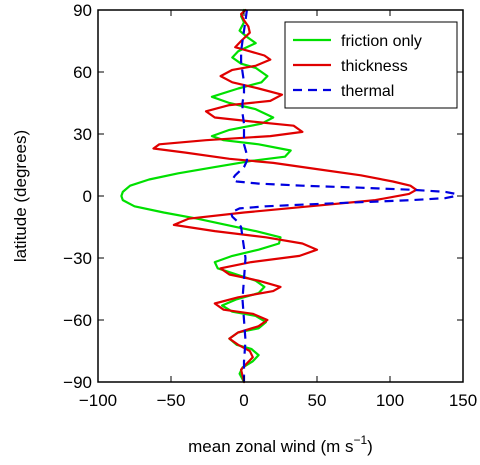 The width and height of the screenshot is (480, 465). What do you see at coordinates (82, 10) in the screenshot?
I see `y-tick-label: 90` at bounding box center [82, 10].